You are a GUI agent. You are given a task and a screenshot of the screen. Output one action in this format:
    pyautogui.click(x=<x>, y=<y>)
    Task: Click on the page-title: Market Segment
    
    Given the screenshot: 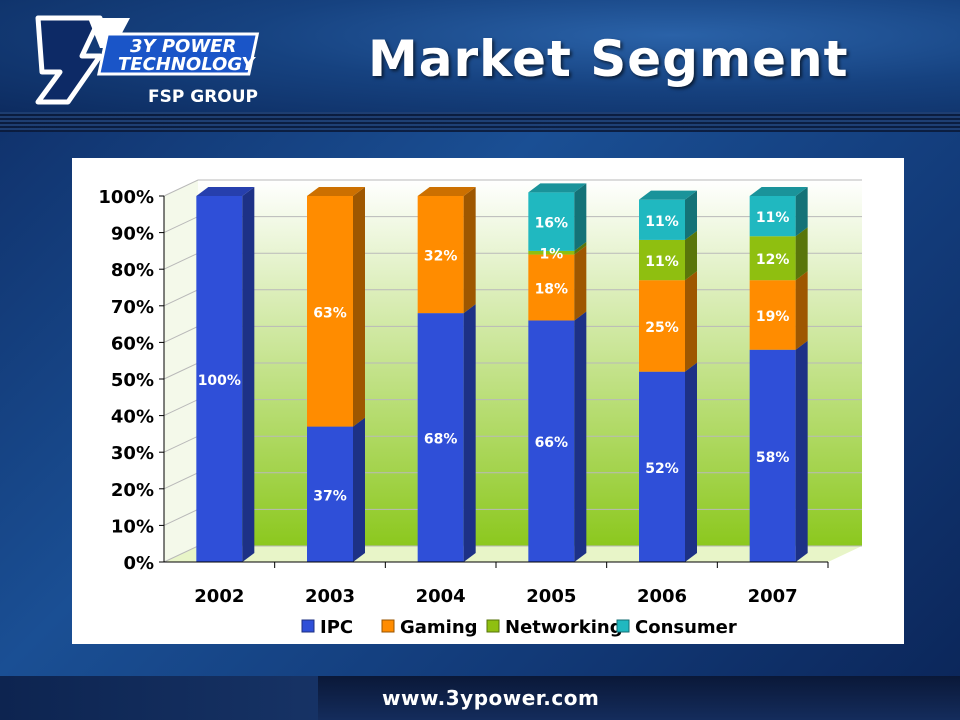 What is the action you would take?
    pyautogui.click(x=608, y=59)
    